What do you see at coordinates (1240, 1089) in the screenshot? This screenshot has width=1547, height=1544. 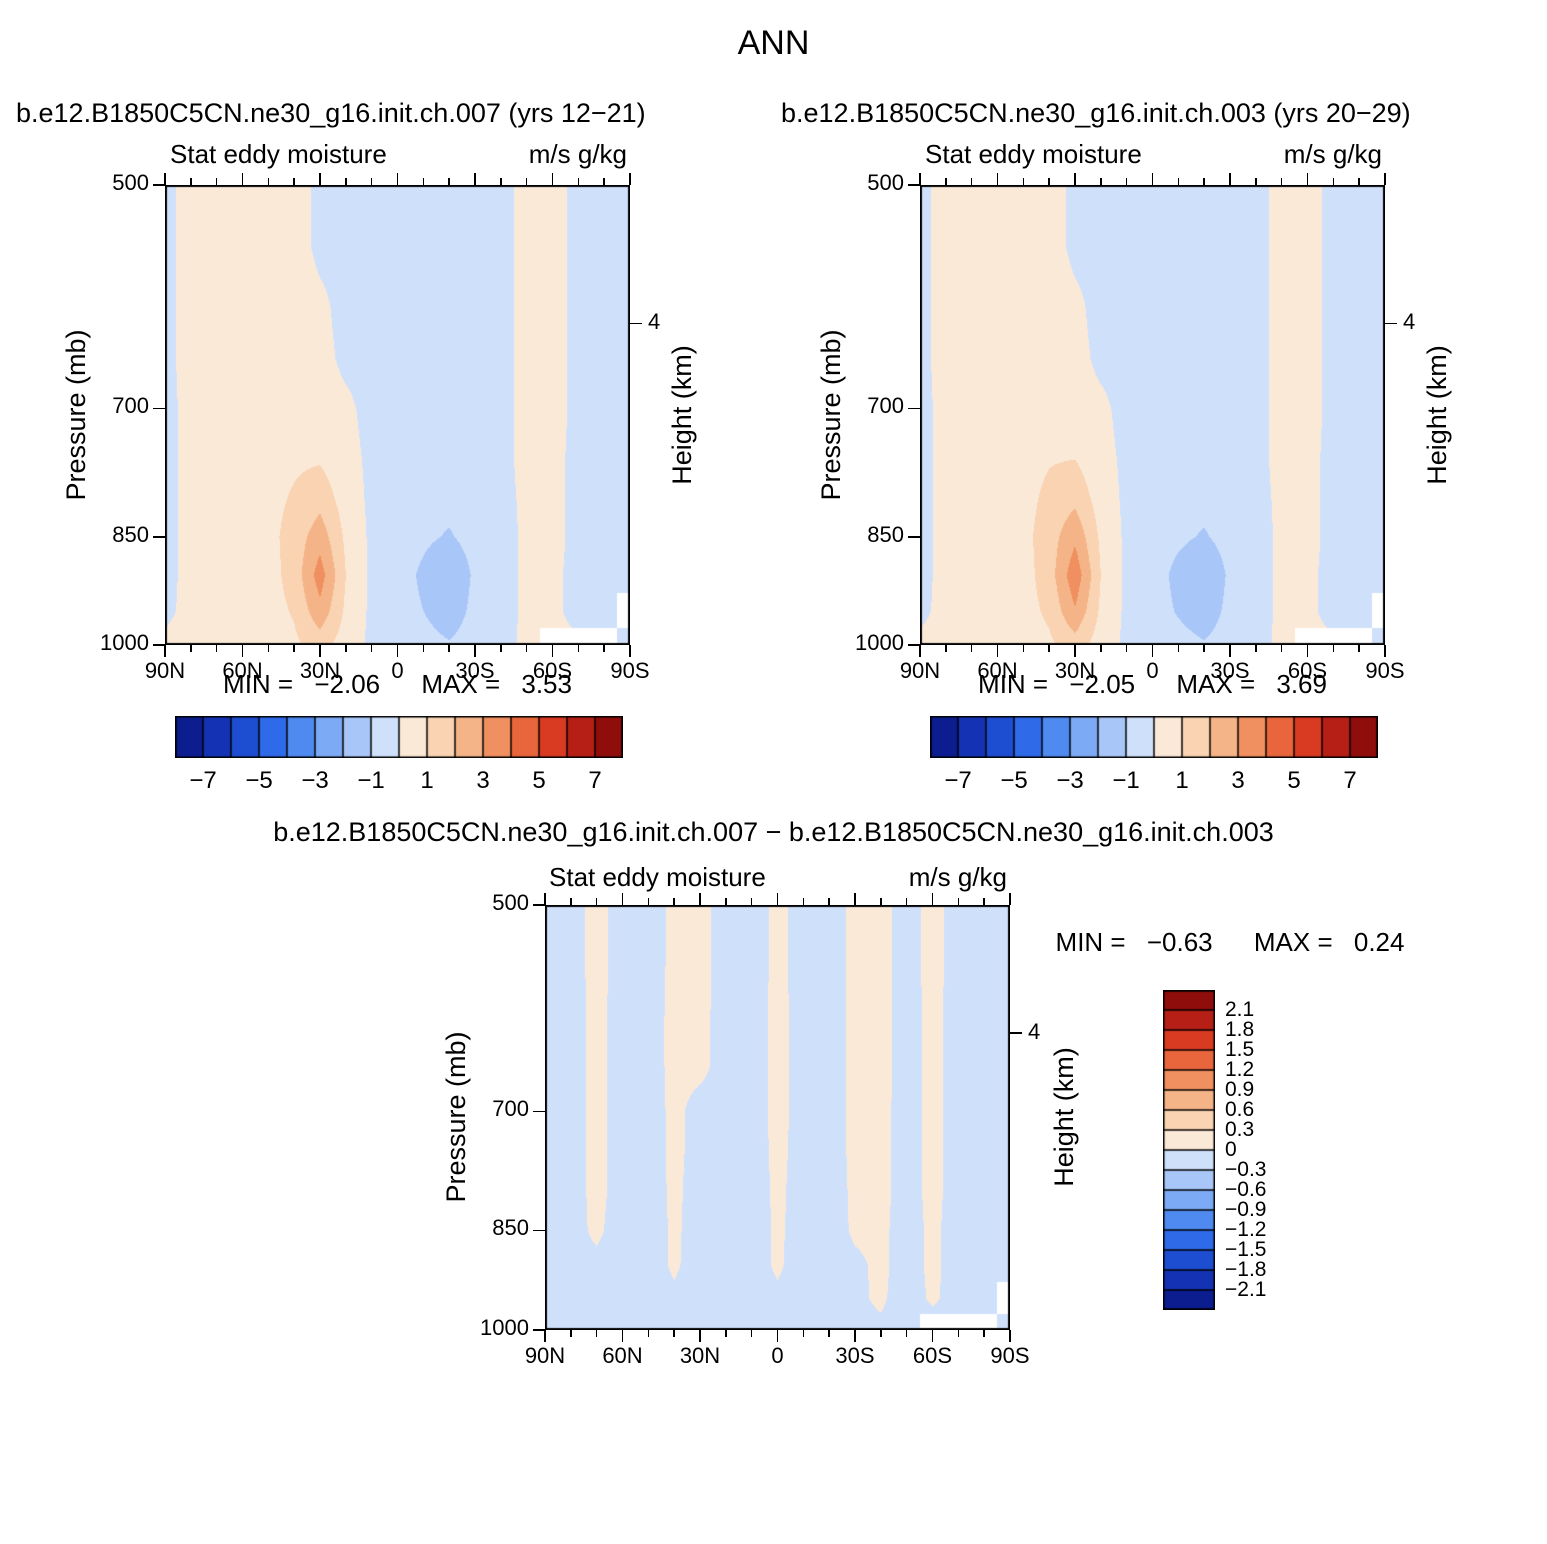 I see `colorbar-label: 0.9` at bounding box center [1240, 1089].